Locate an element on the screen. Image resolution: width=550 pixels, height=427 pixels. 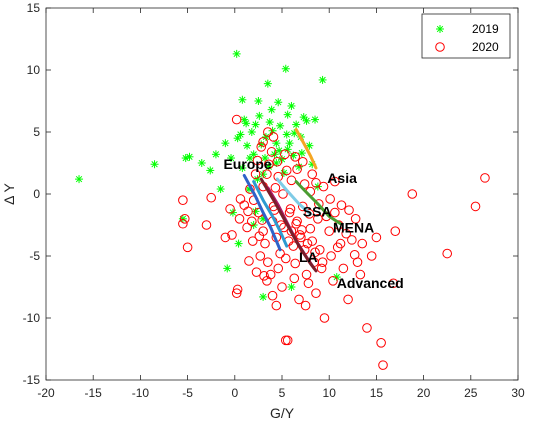
trajectory-ssa is located at coordinates (293, 196).